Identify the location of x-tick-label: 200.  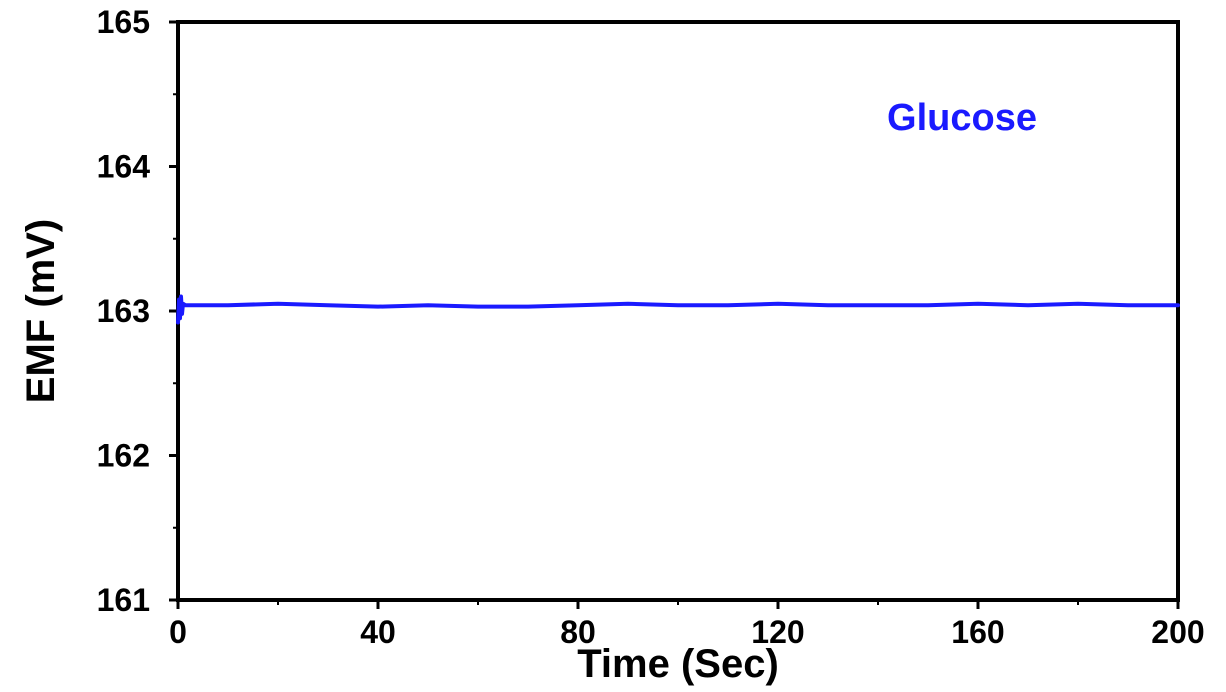
(1177, 632).